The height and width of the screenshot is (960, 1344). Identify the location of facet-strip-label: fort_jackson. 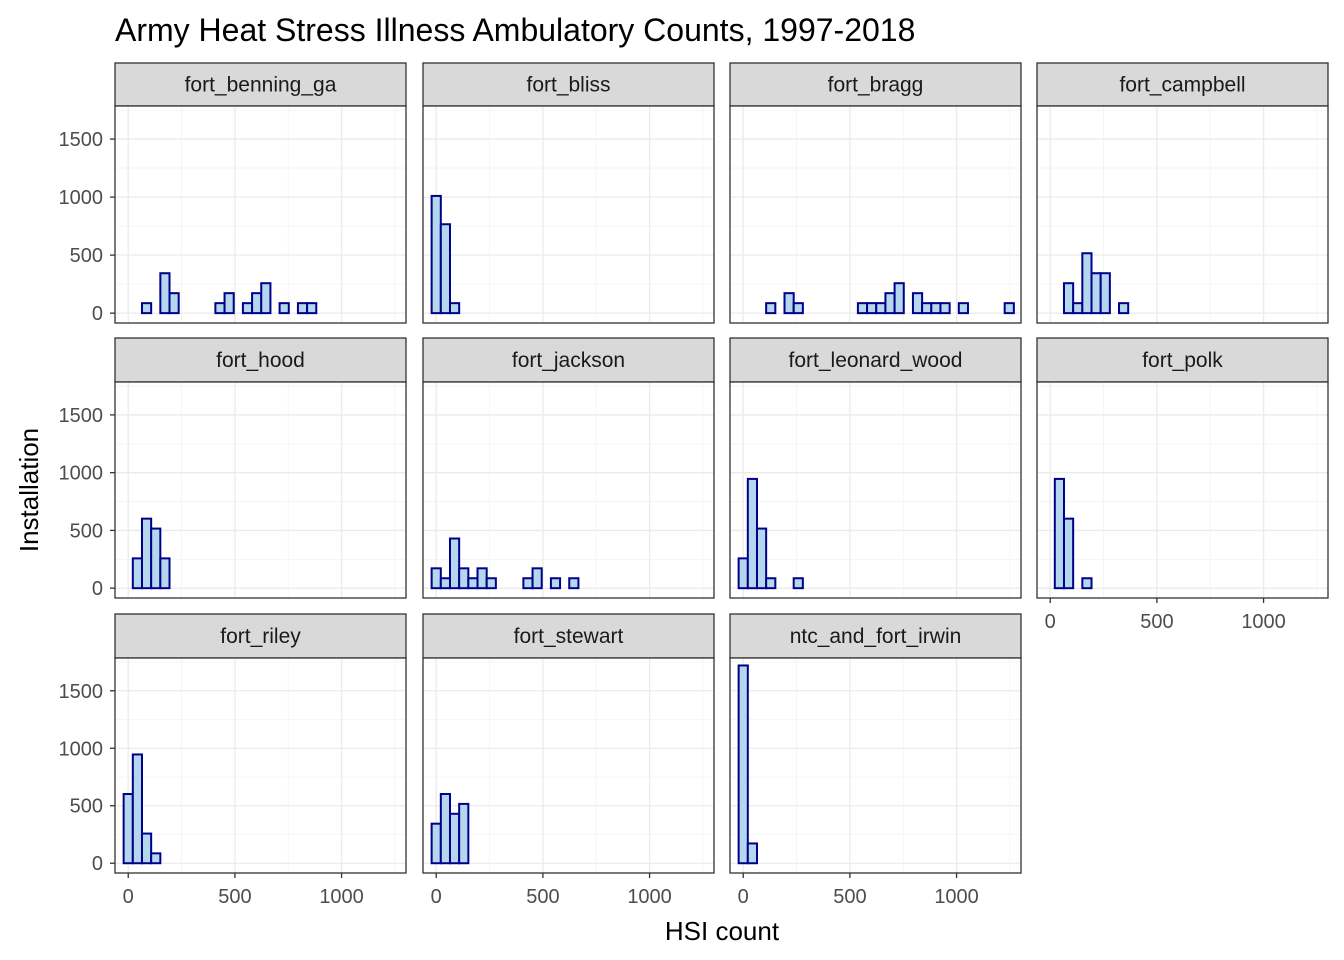
(568, 360).